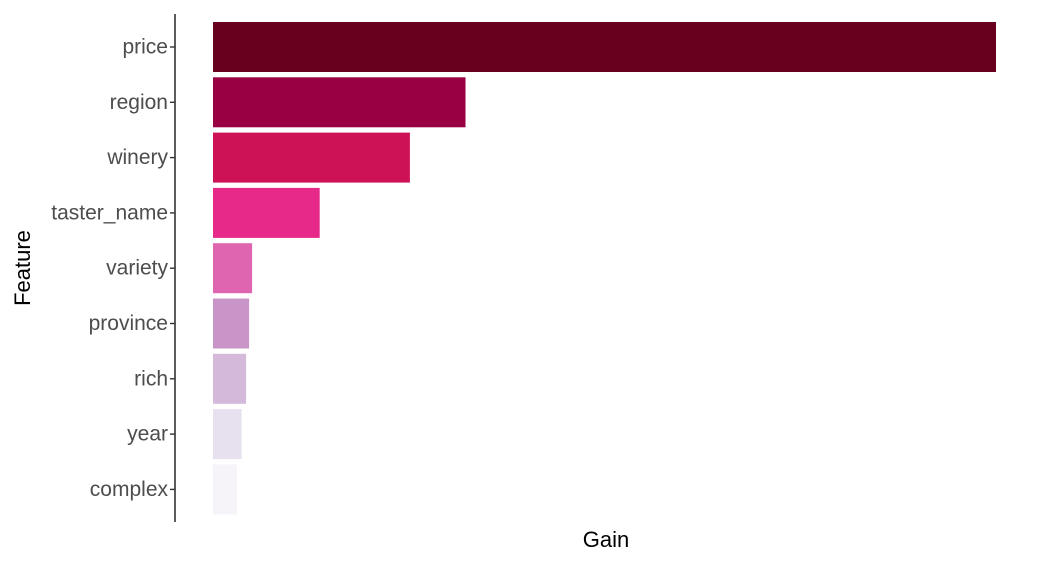  Describe the element at coordinates (606, 539) in the screenshot. I see `x-axis-title: Gain` at that location.